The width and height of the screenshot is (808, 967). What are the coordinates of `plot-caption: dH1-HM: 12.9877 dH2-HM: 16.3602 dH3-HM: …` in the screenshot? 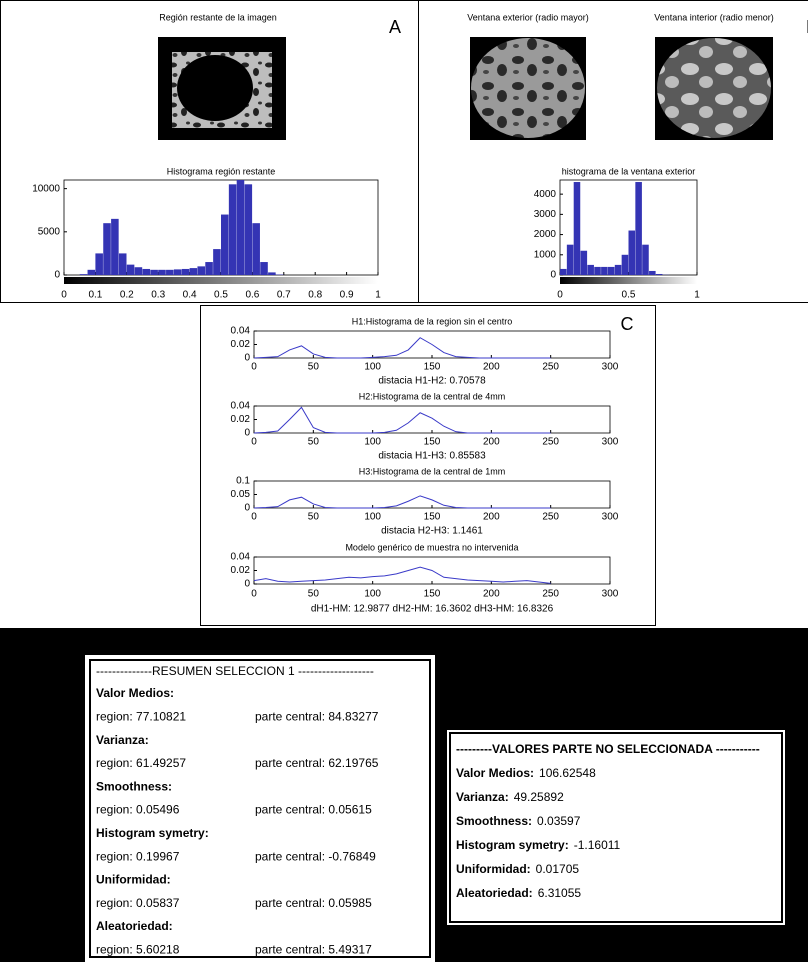 It's located at (432, 609).